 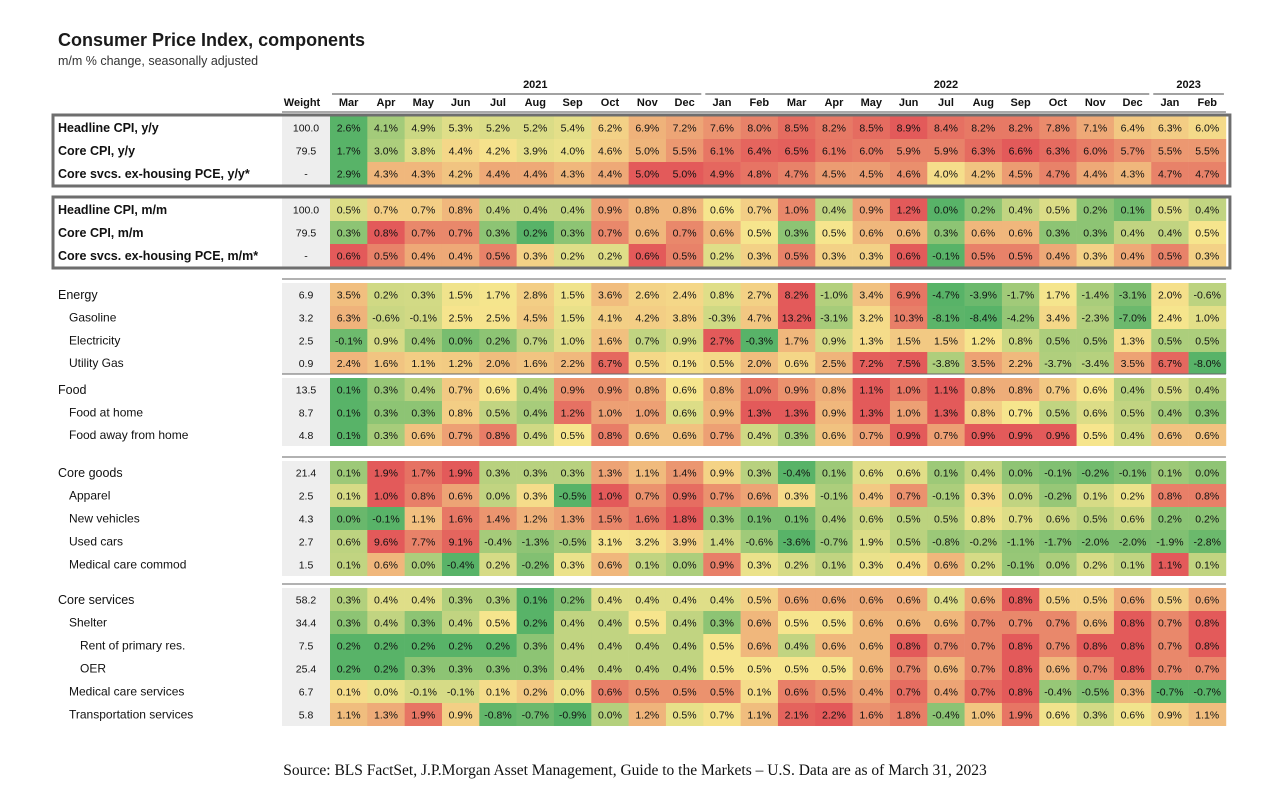 What do you see at coordinates (1021, 151) in the screenshot?
I see `cell-value: 6.6%` at bounding box center [1021, 151].